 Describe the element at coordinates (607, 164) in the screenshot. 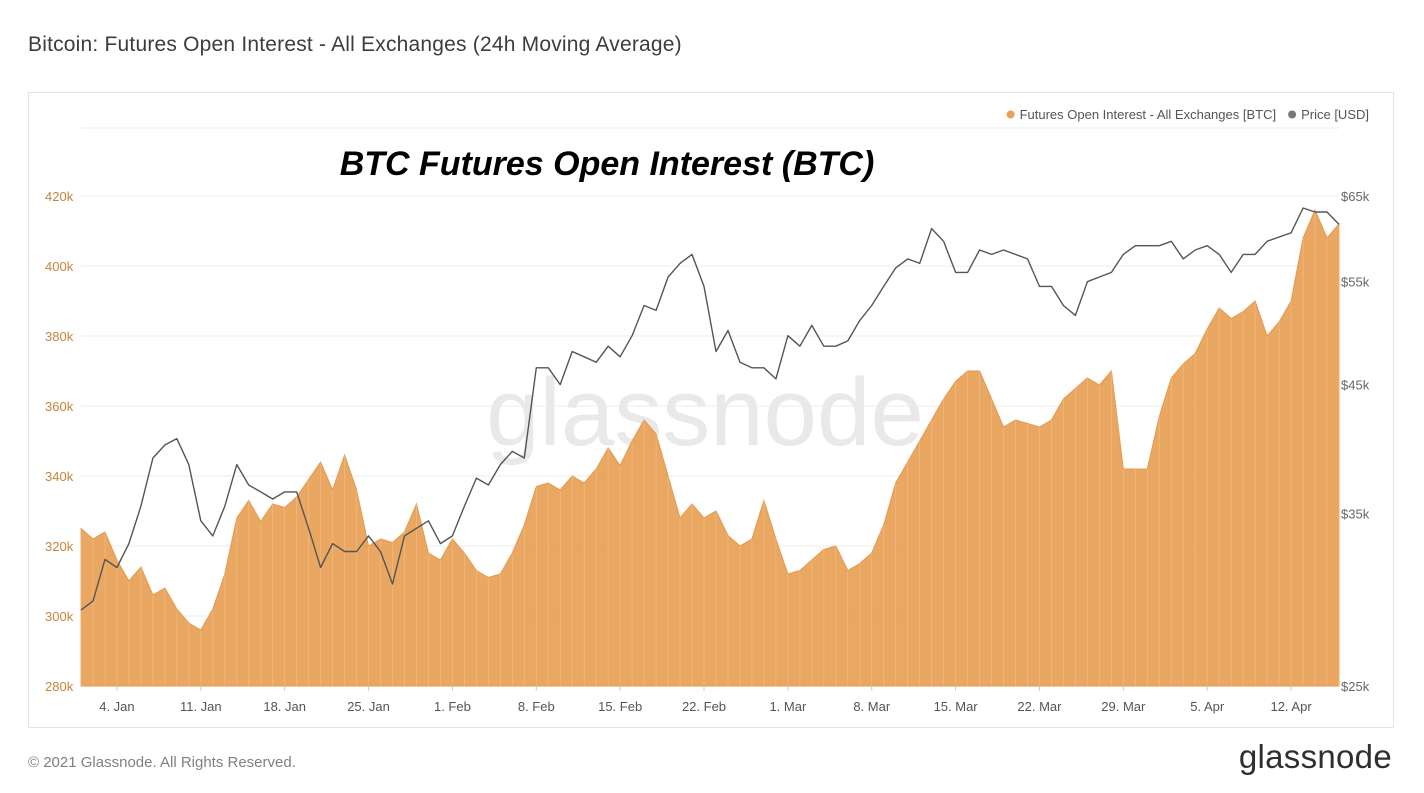

I see `chart-title: BTC Futures Open Interest (BTC)` at that location.